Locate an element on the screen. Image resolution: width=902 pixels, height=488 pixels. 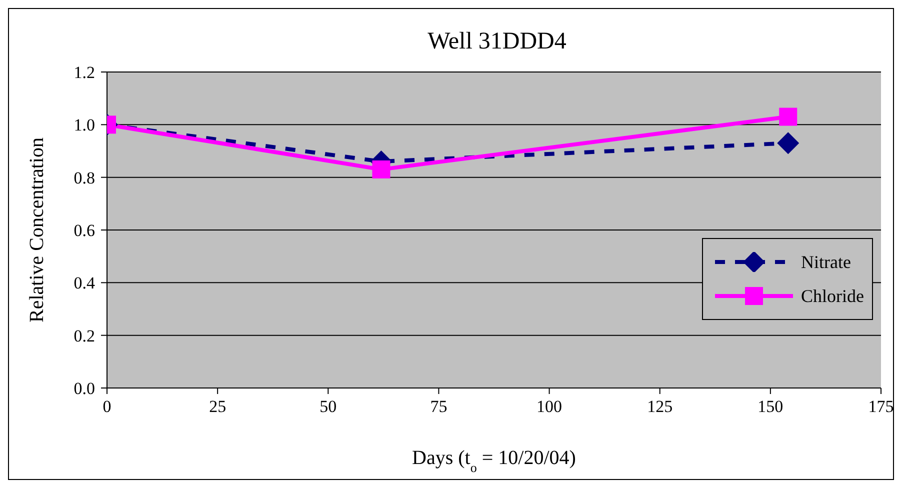
x-tick-label: 100 is located at coordinates (549, 406).